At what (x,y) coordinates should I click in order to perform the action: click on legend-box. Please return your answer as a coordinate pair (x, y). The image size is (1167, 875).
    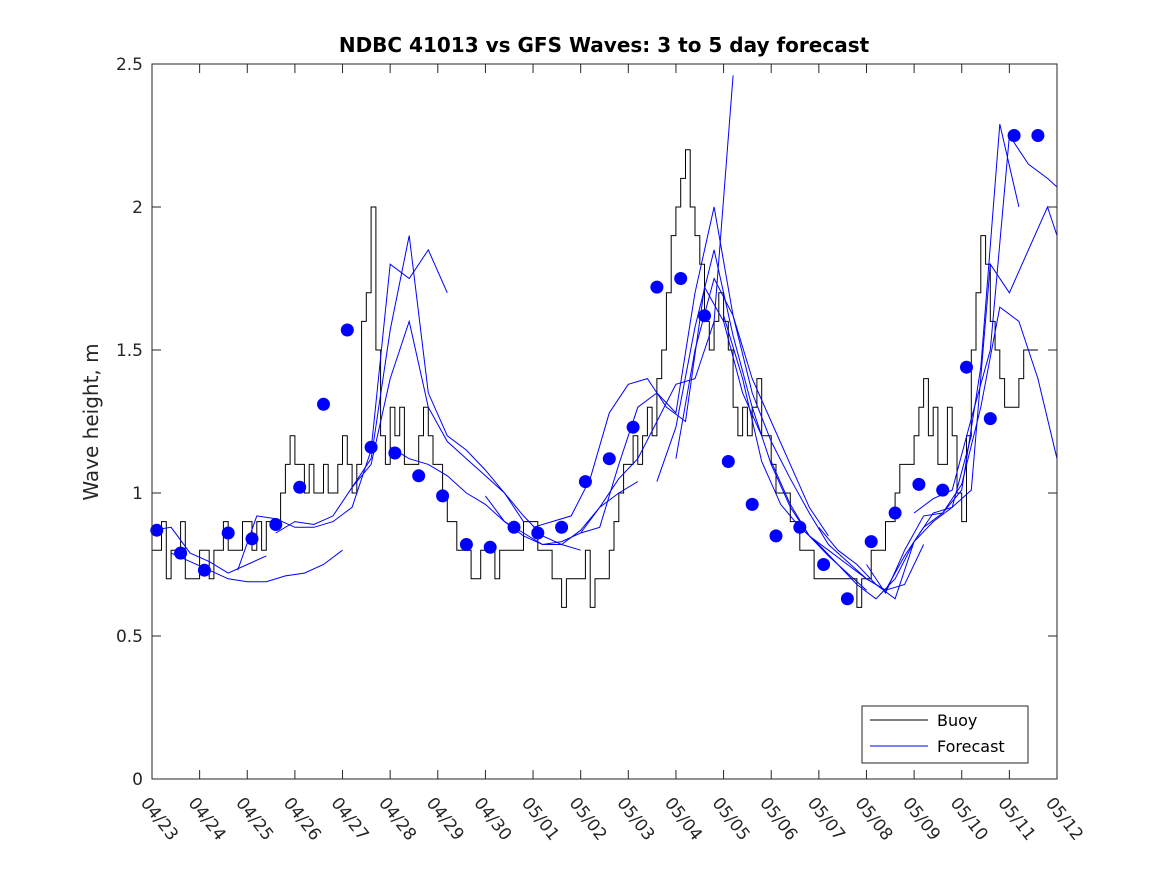
    Looking at the image, I should click on (945, 734).